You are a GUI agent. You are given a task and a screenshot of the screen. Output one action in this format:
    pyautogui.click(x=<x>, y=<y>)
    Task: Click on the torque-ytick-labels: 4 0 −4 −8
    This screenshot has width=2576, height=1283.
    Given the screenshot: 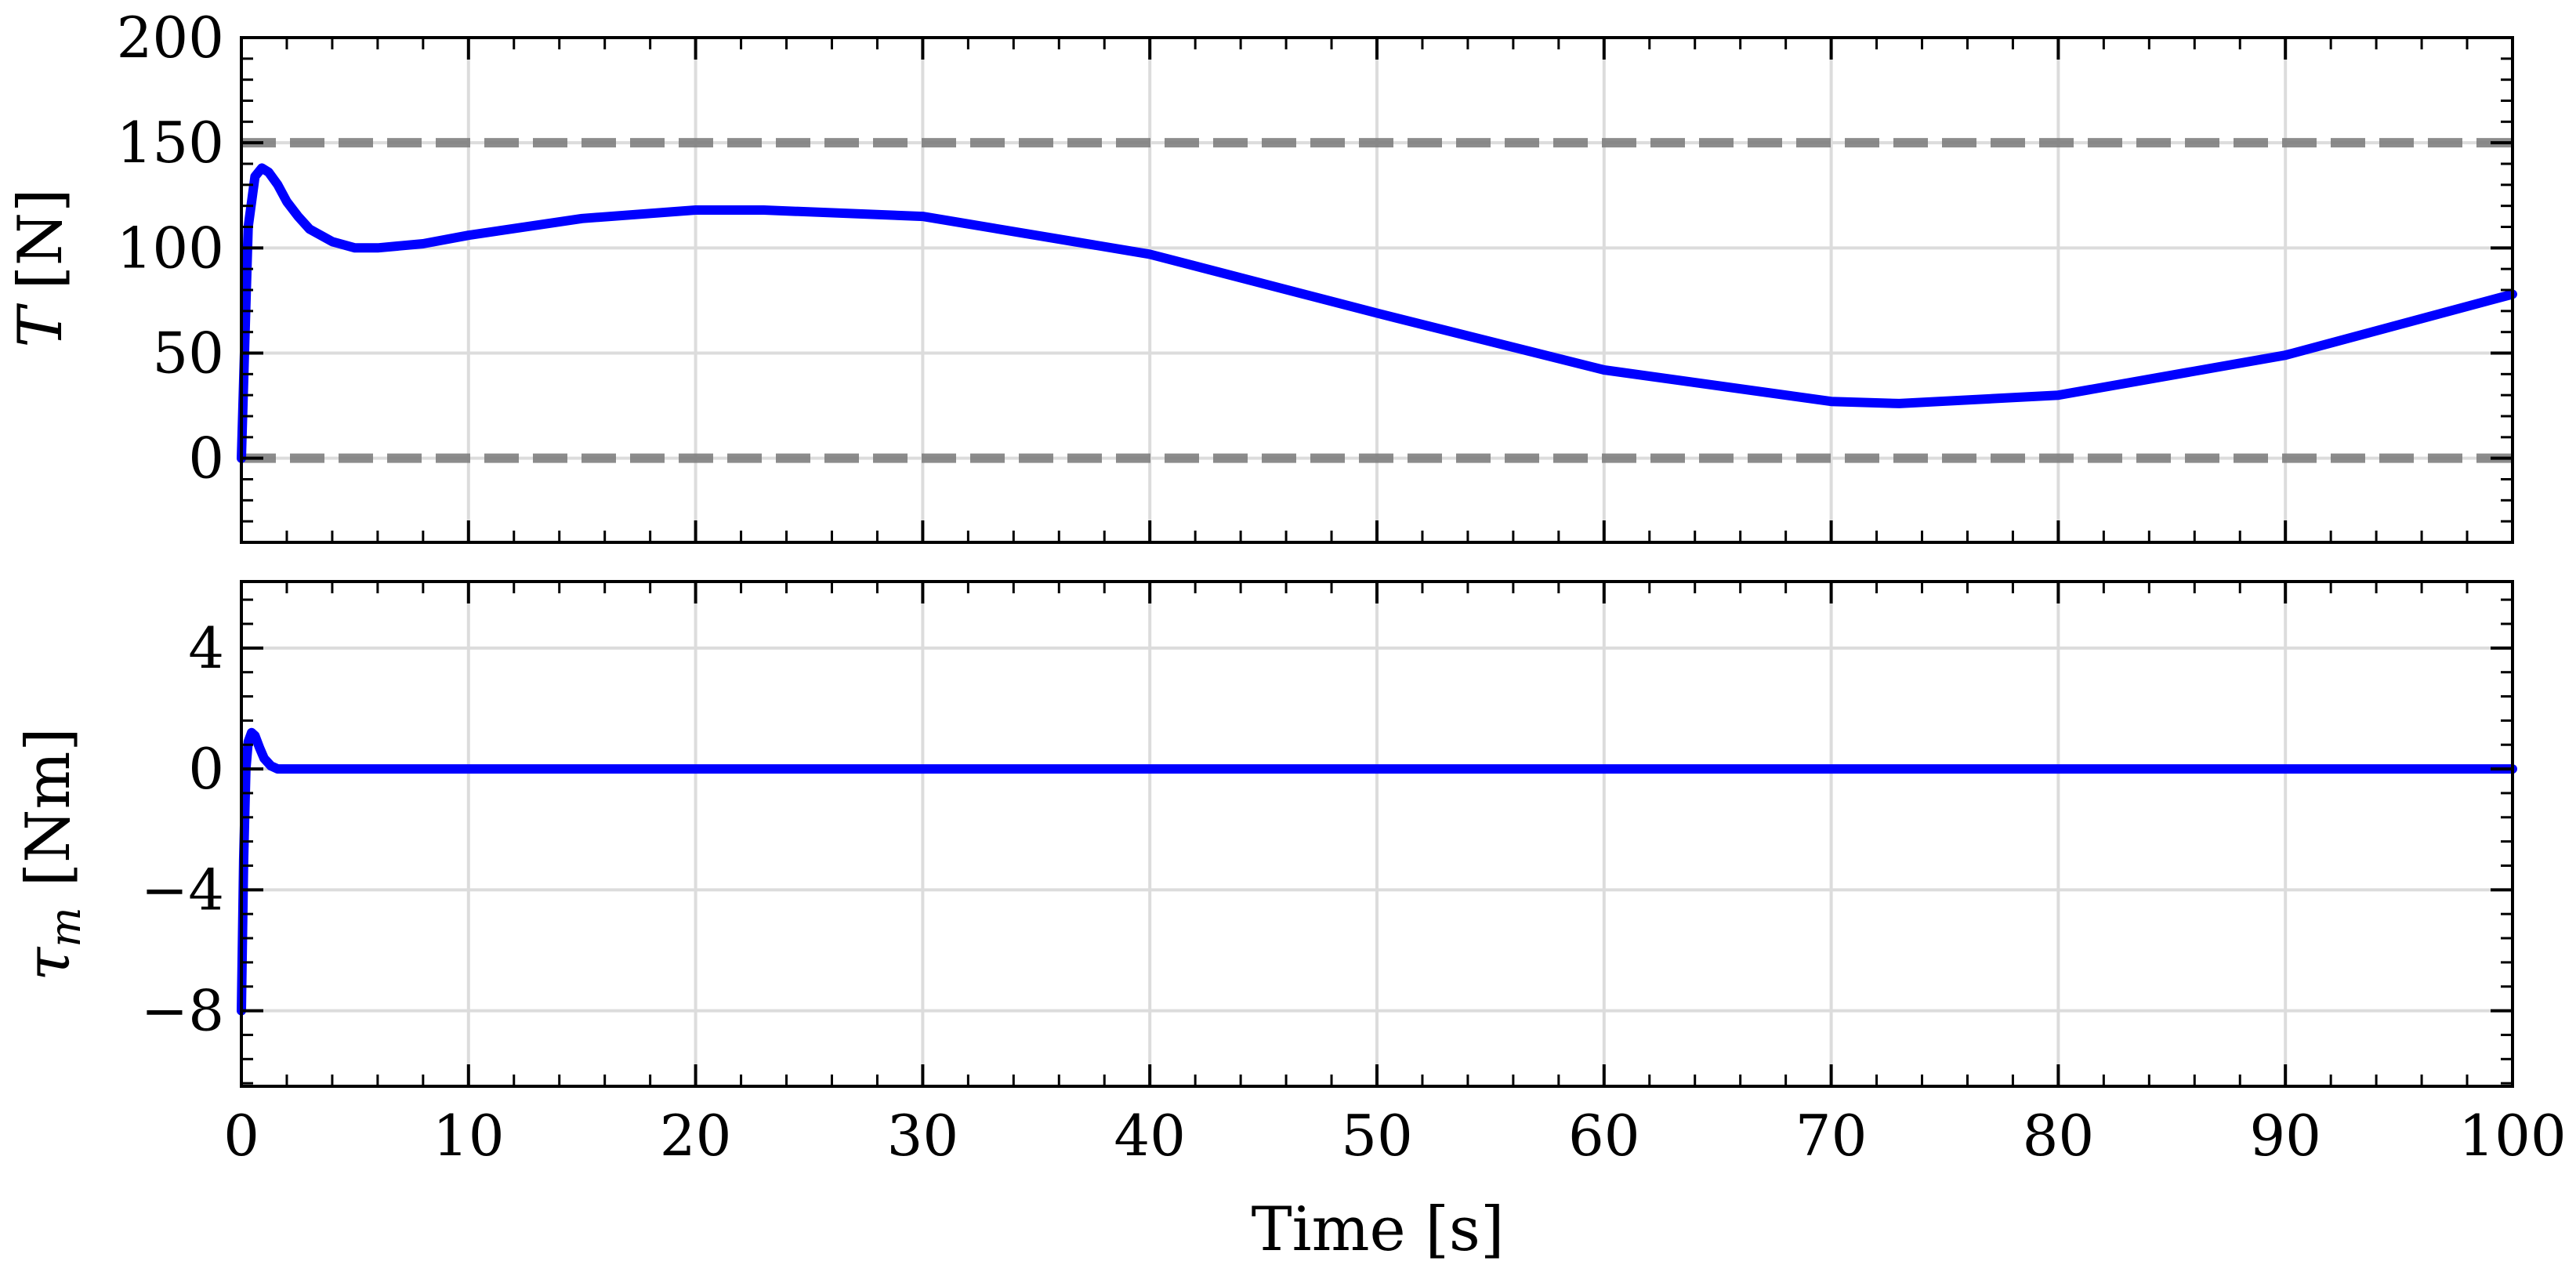 What is the action you would take?
    pyautogui.click(x=182, y=830)
    